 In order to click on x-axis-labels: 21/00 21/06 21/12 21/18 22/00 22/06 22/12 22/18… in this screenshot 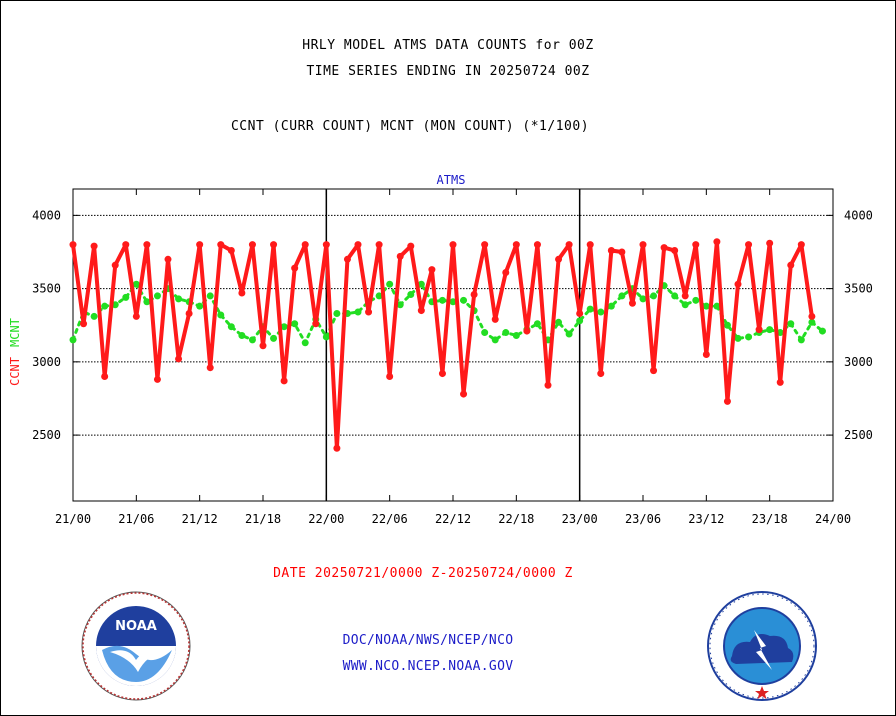, I will do `click(453, 519)`.